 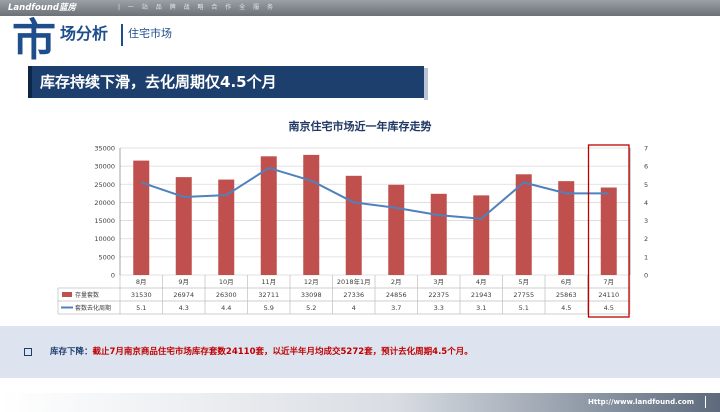 I want to click on footer-url: Http://www.landfound.com, so click(x=641, y=402).